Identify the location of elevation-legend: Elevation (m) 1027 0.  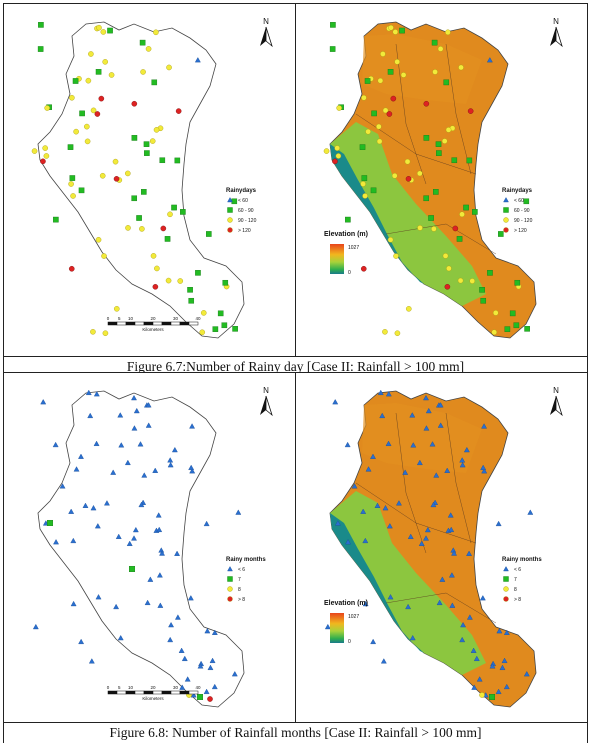
(346, 622).